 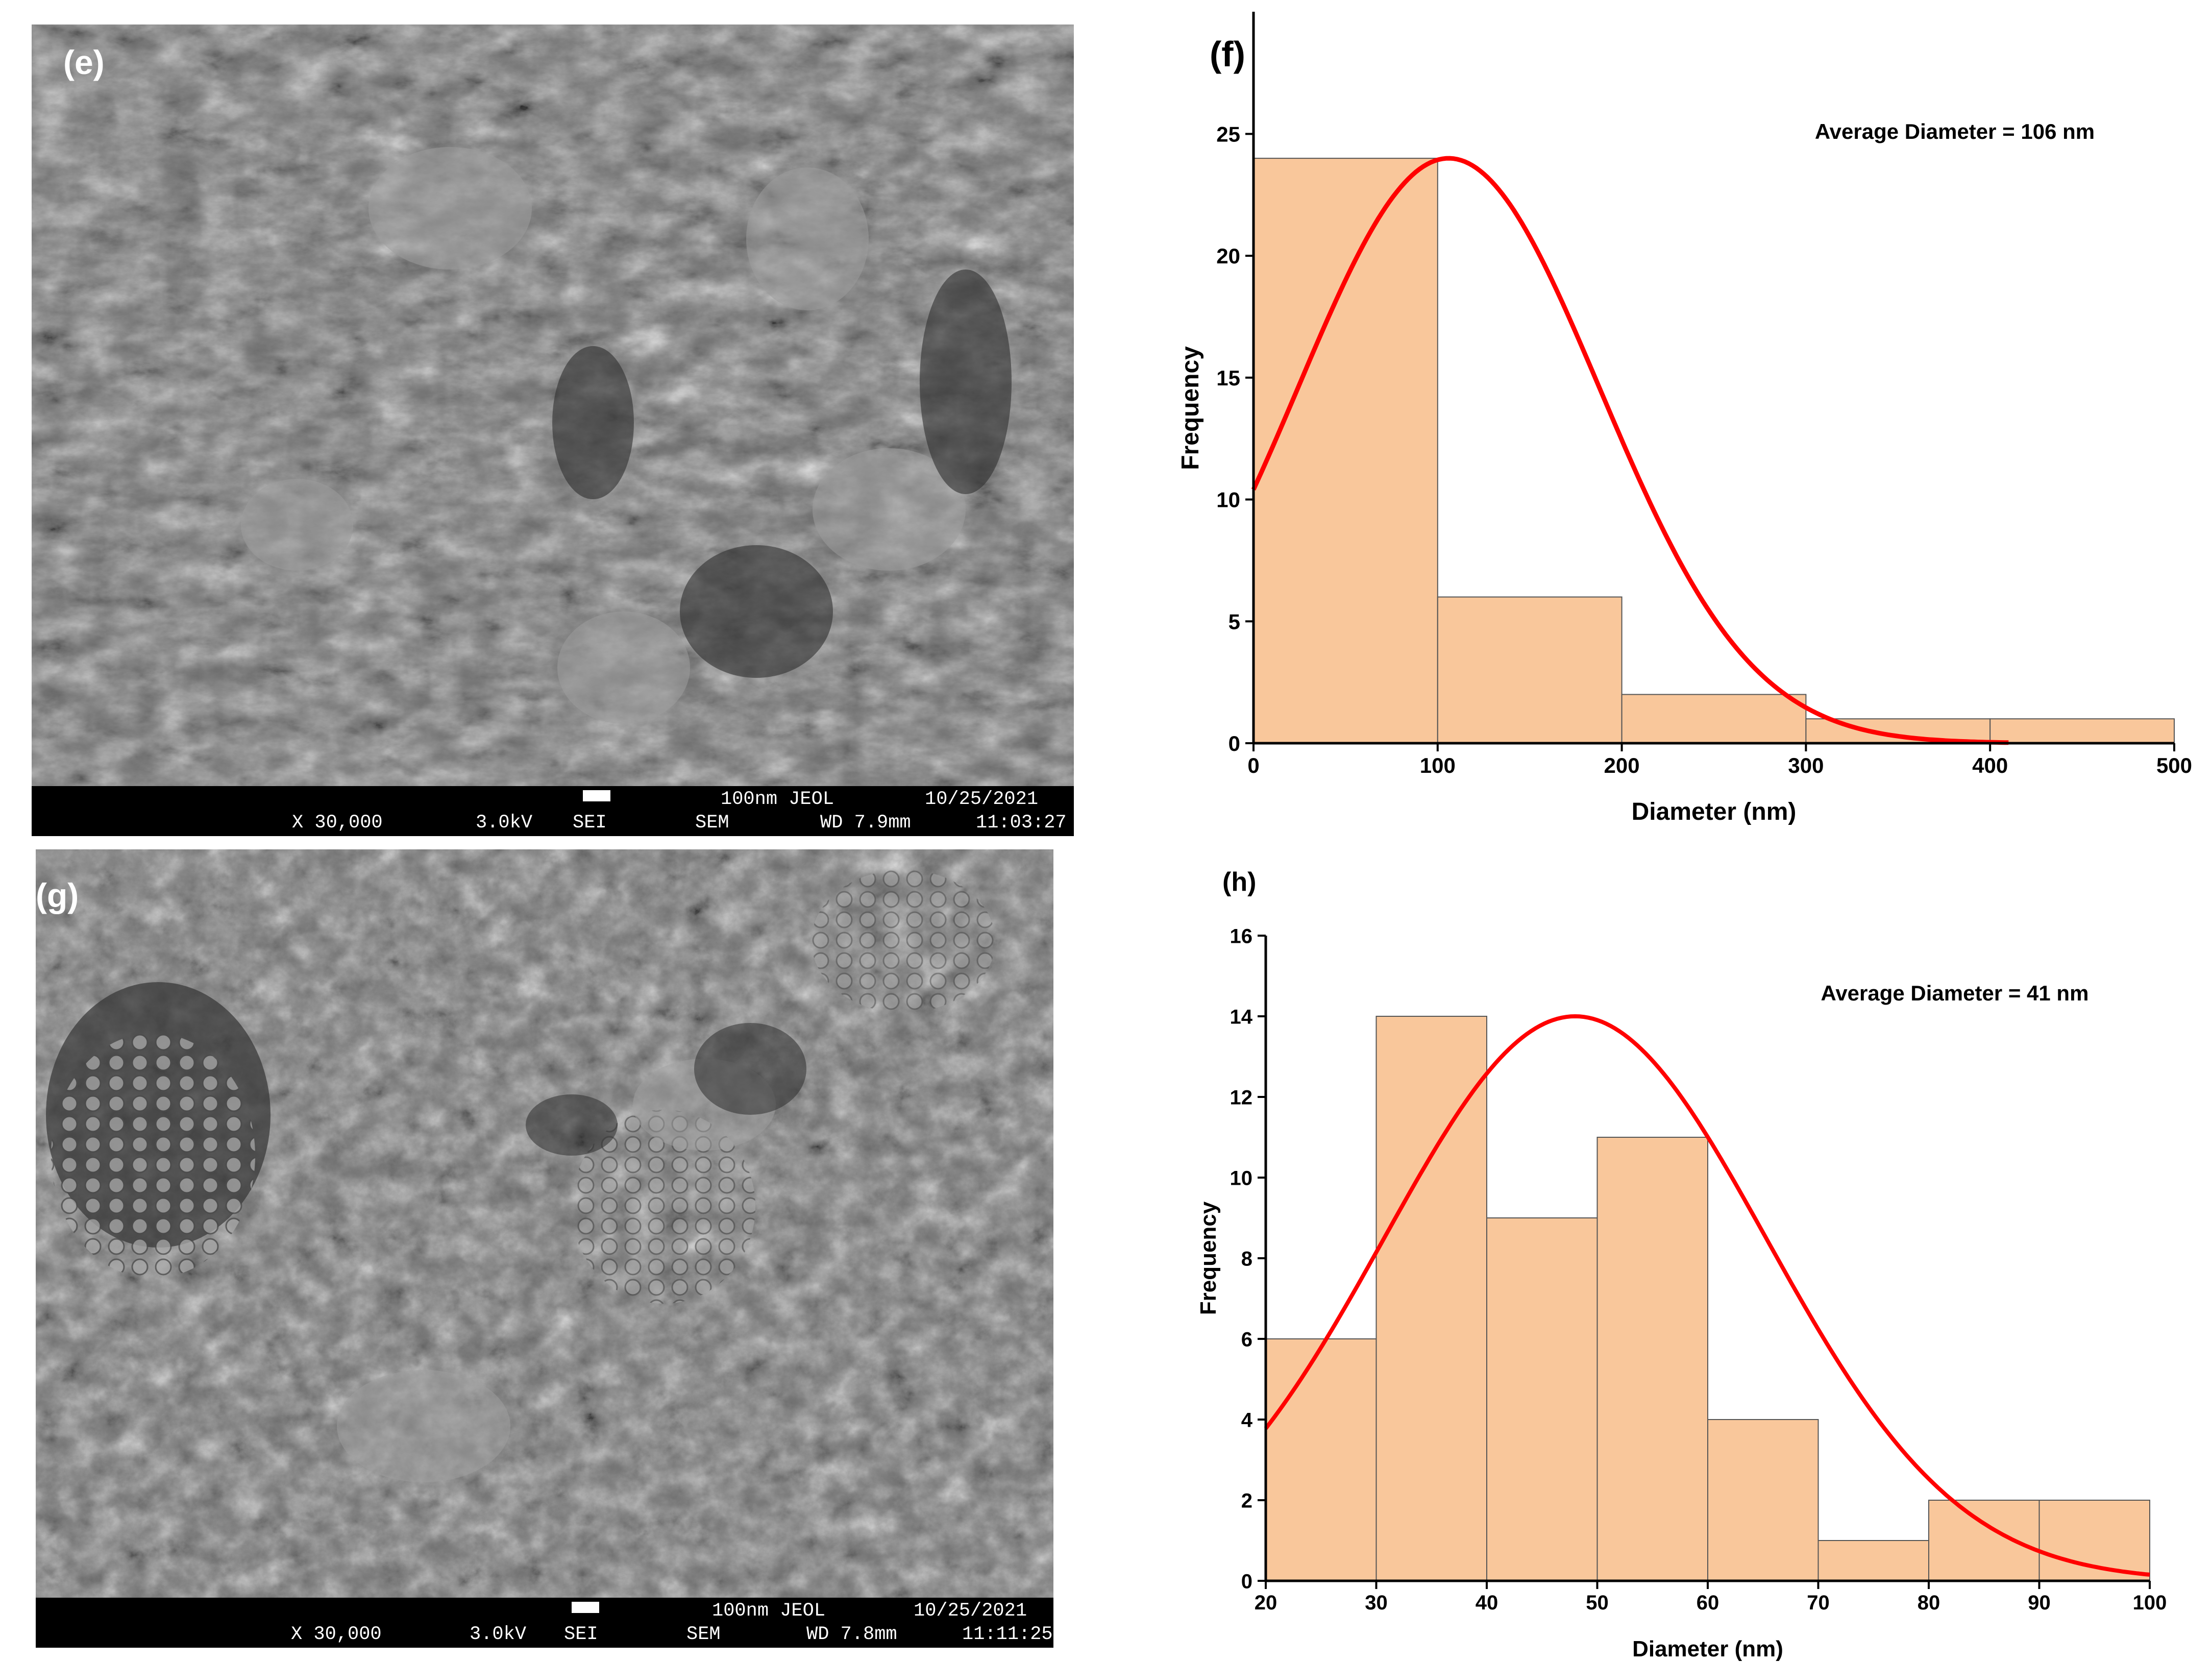 I want to click on sem-detector-e: SEI, so click(x=590, y=823).